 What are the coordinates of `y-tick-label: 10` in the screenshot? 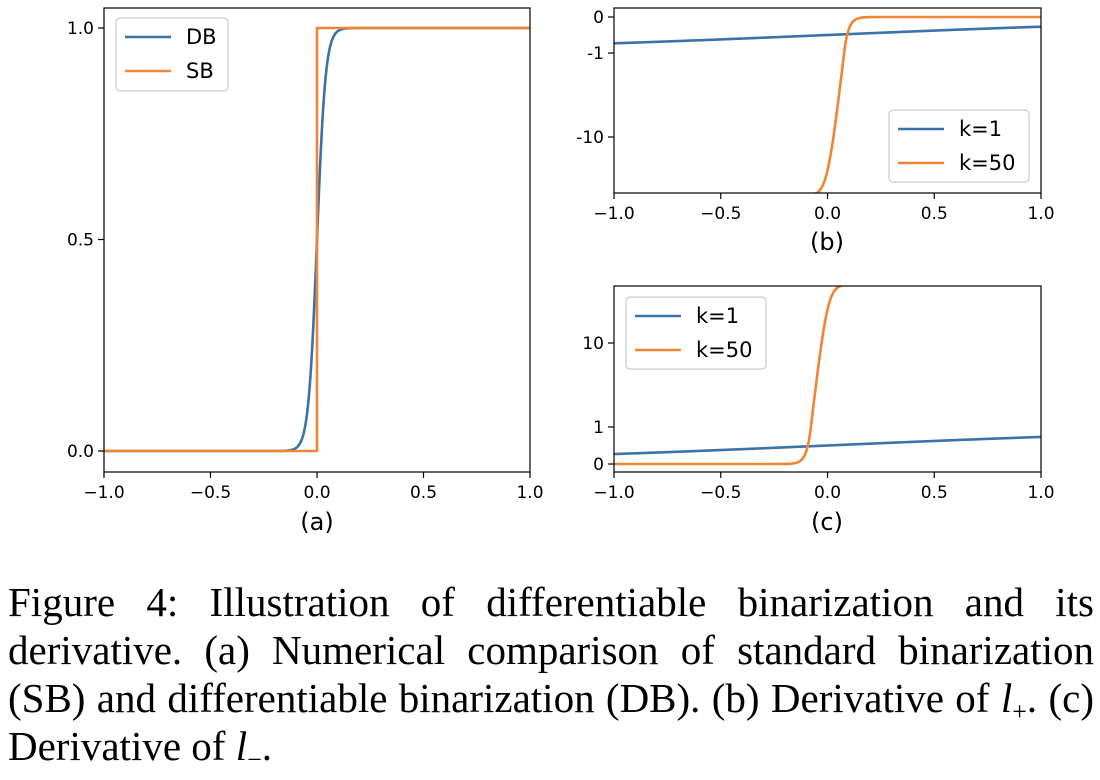 It's located at (593, 344).